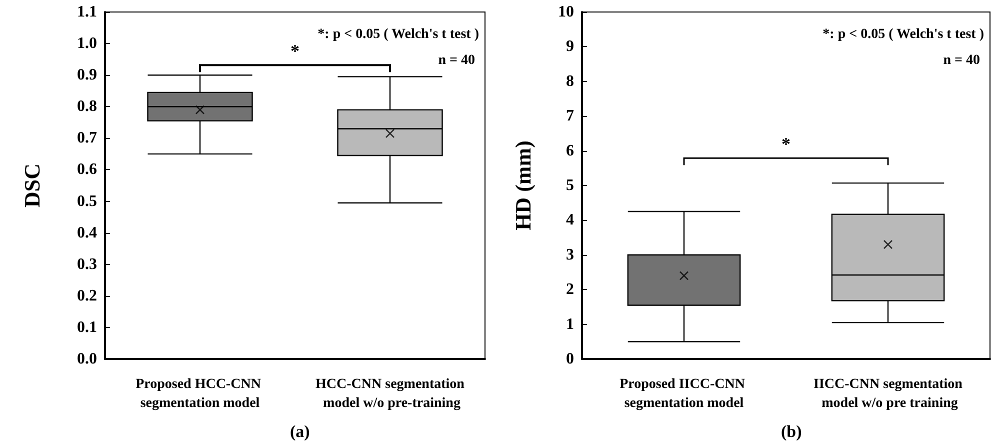 This screenshot has height=447, width=995. I want to click on y-tick-label: 2, so click(570, 289).